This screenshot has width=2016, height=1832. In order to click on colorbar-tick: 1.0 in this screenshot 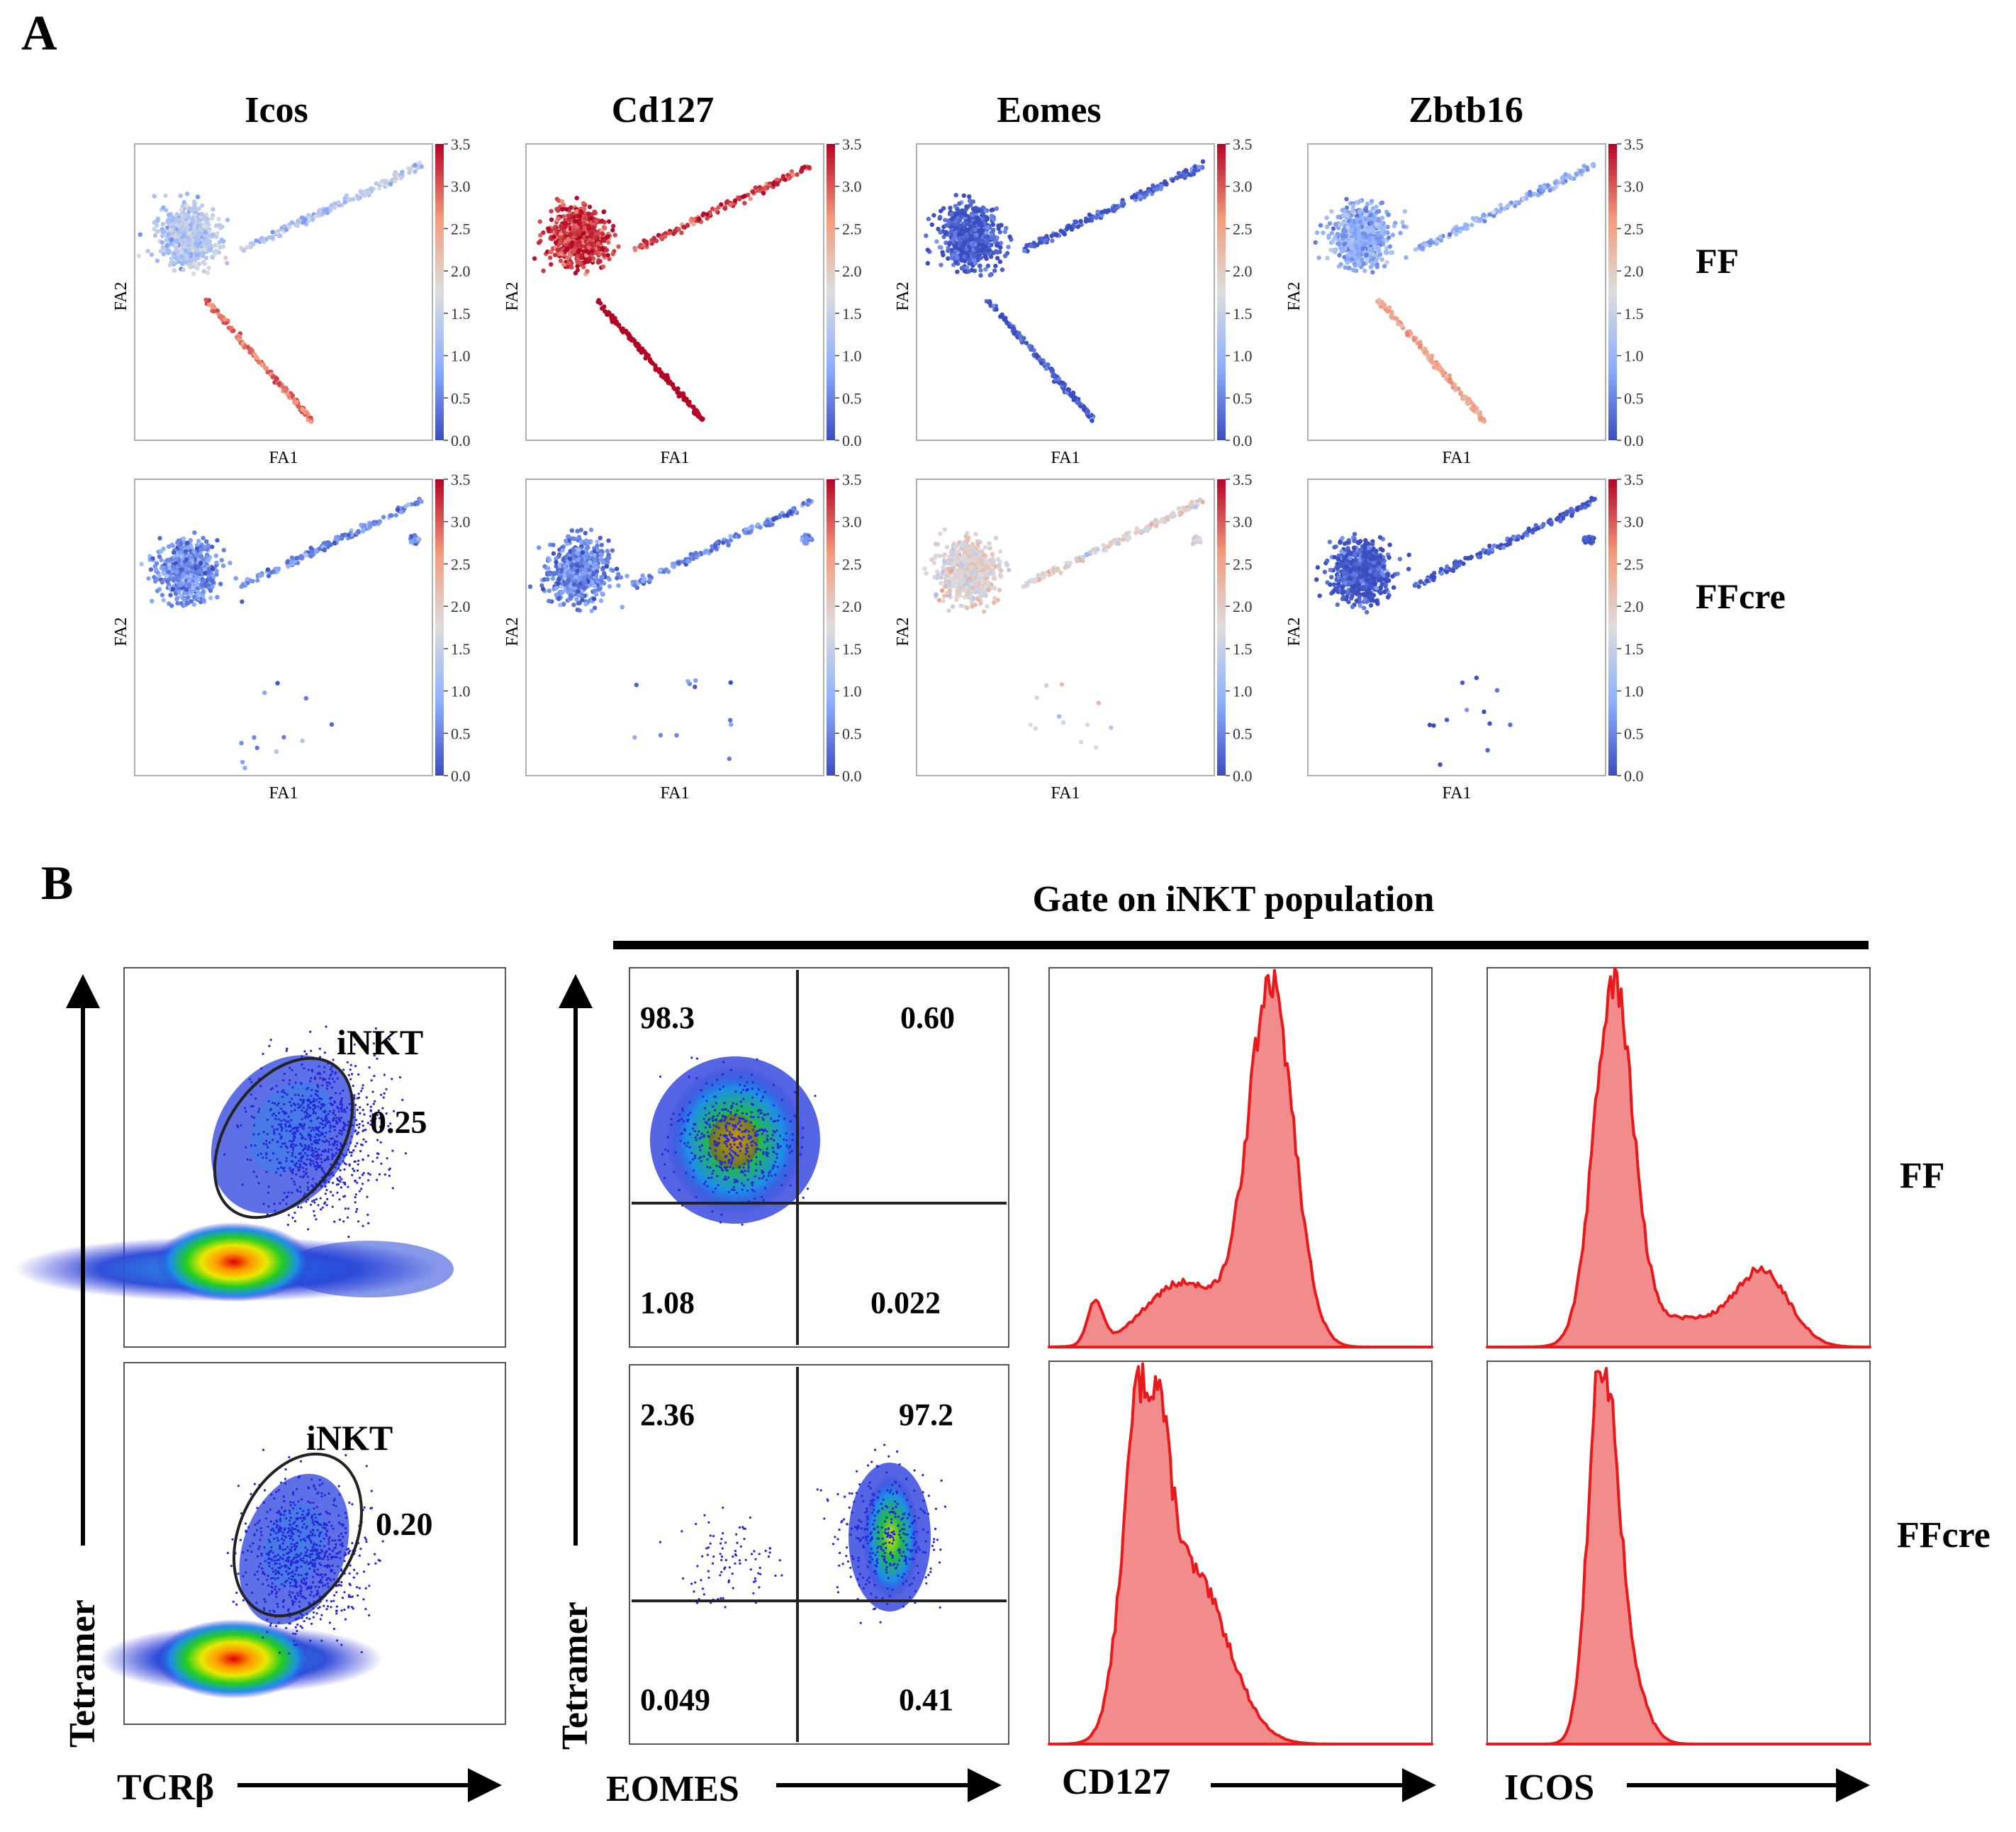, I will do `click(852, 356)`.